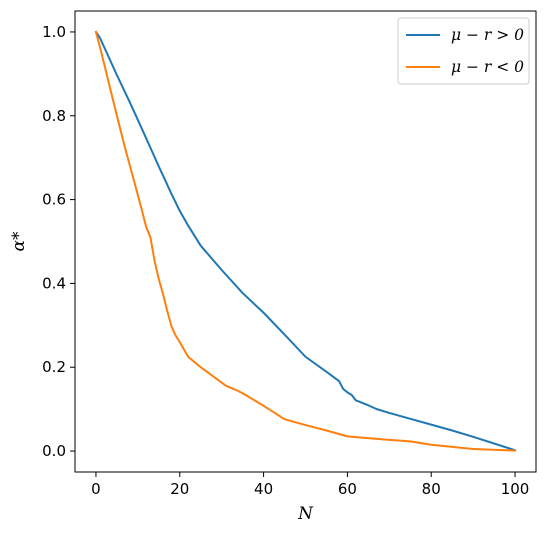 The height and width of the screenshot is (533, 546). I want to click on legend-label-series-1: μ − r > 0, so click(487, 35).